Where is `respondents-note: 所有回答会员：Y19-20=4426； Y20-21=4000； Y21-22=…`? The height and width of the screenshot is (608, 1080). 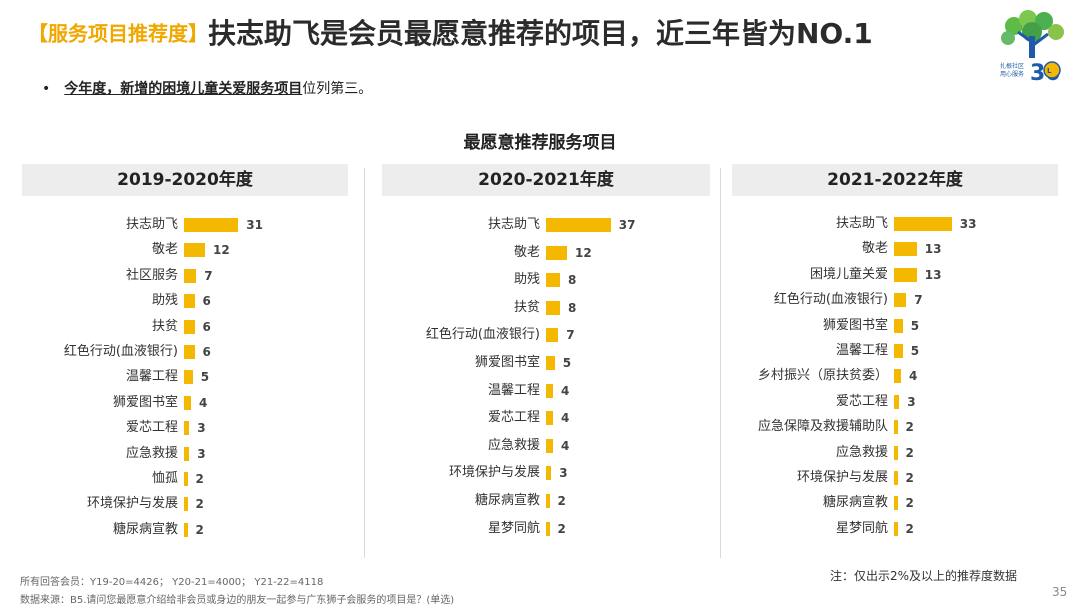
respondents-note: 所有回答会员：Y19-20=4426； Y20-21=4000； Y21-22=… is located at coordinates (172, 582).